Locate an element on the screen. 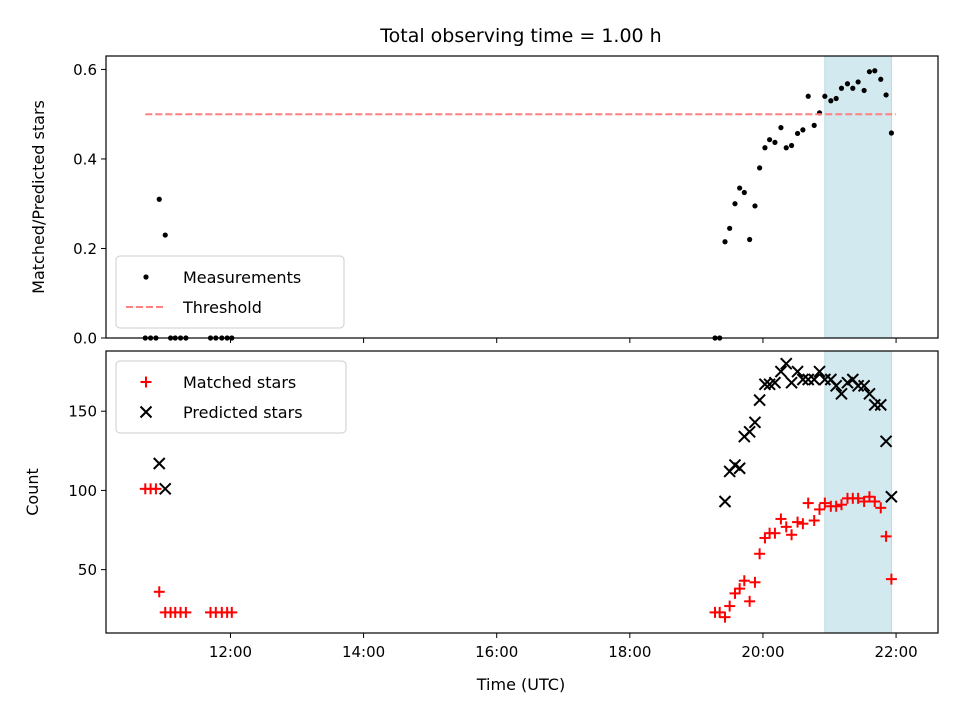 The image size is (960, 720). bottom-legend-swatch-b is located at coordinates (146, 412).